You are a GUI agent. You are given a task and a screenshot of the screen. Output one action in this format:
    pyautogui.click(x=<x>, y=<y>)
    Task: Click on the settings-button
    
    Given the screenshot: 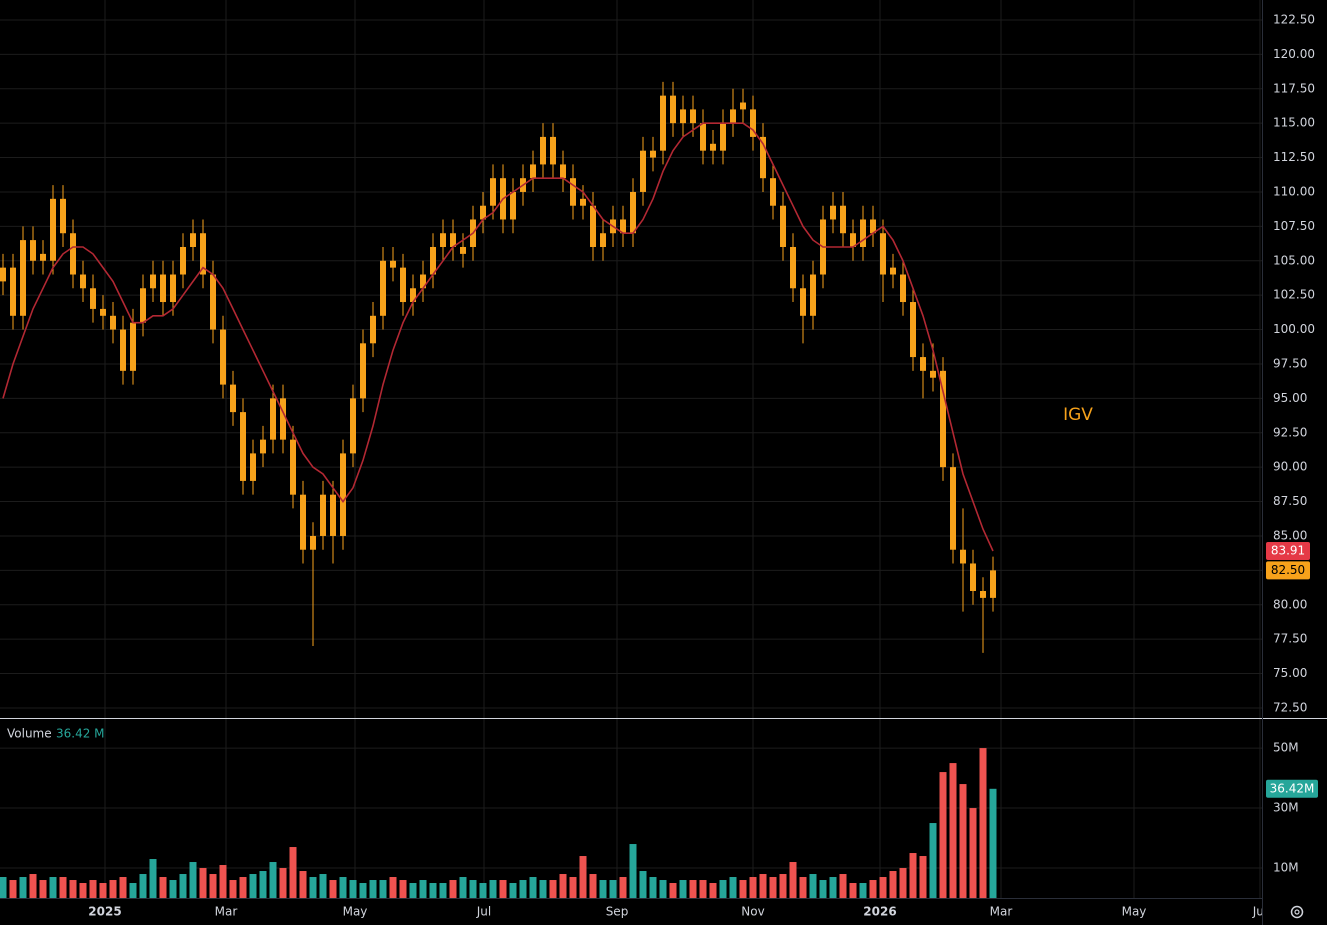 What is the action you would take?
    pyautogui.click(x=1297, y=912)
    